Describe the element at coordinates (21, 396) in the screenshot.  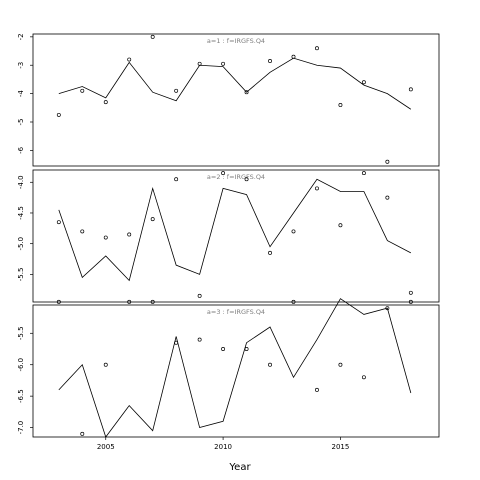
I see `y-tick-label: -6.5` at that location.